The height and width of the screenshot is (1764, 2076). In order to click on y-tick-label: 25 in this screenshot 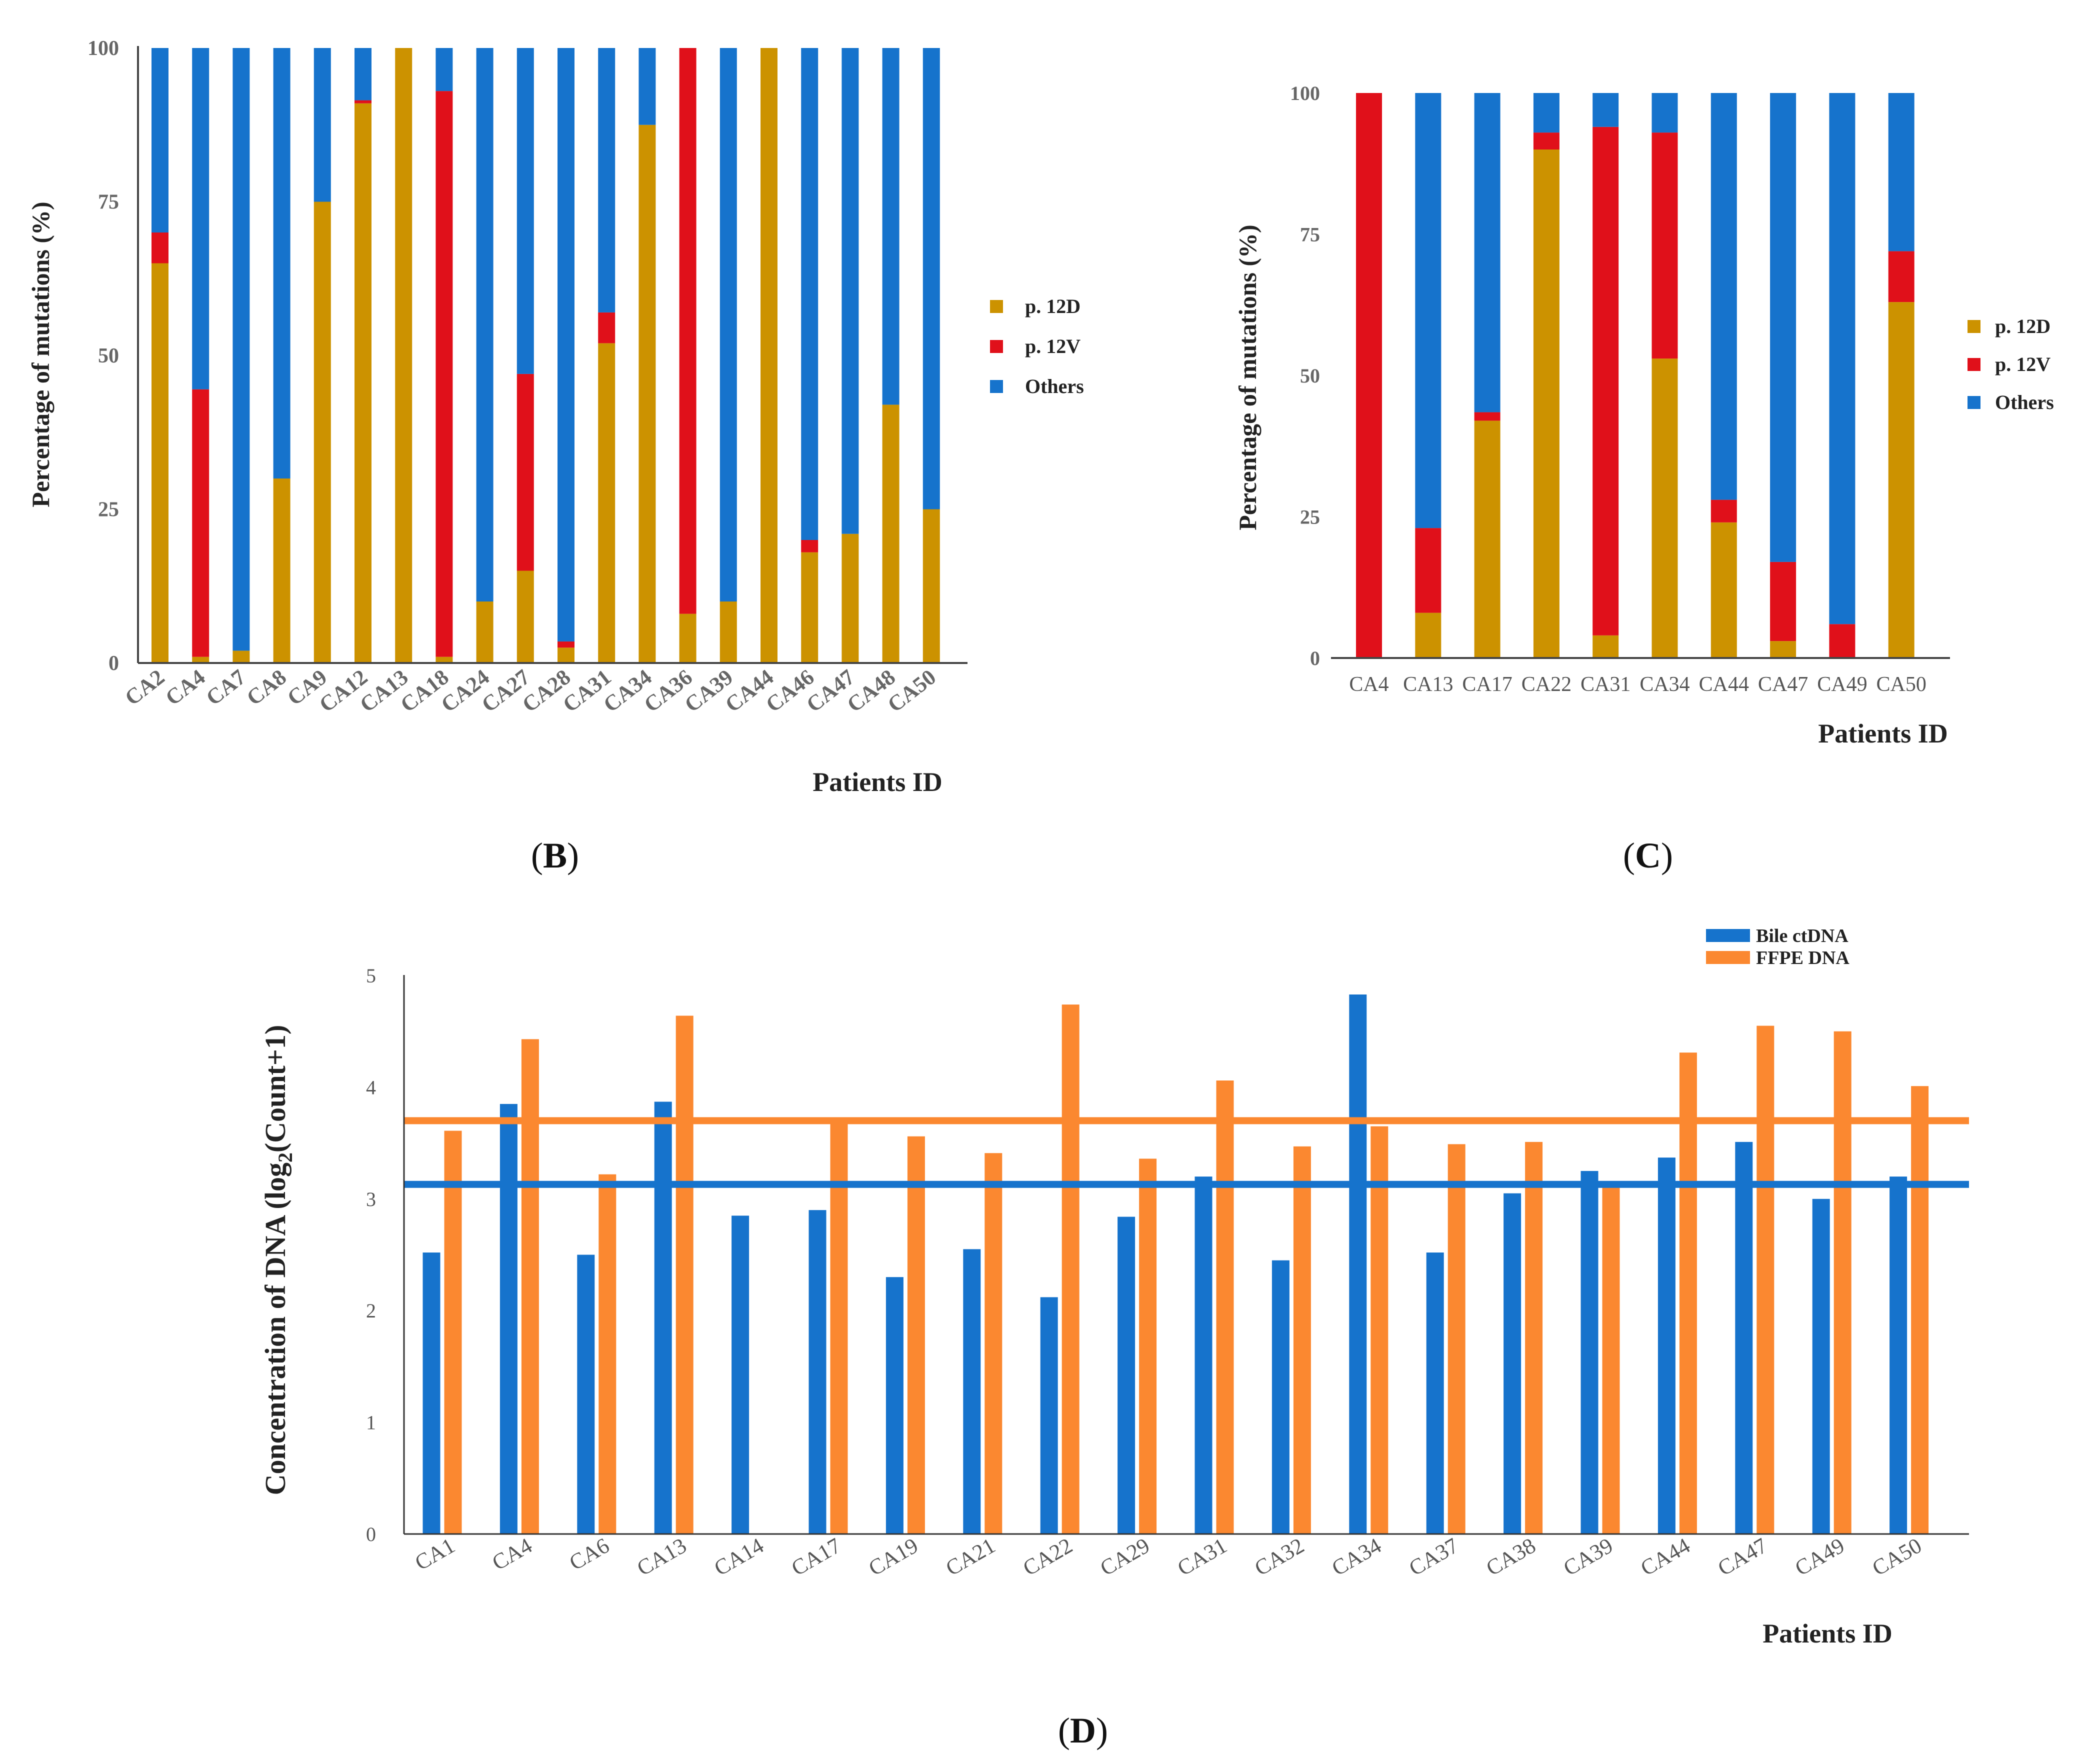, I will do `click(108, 510)`.